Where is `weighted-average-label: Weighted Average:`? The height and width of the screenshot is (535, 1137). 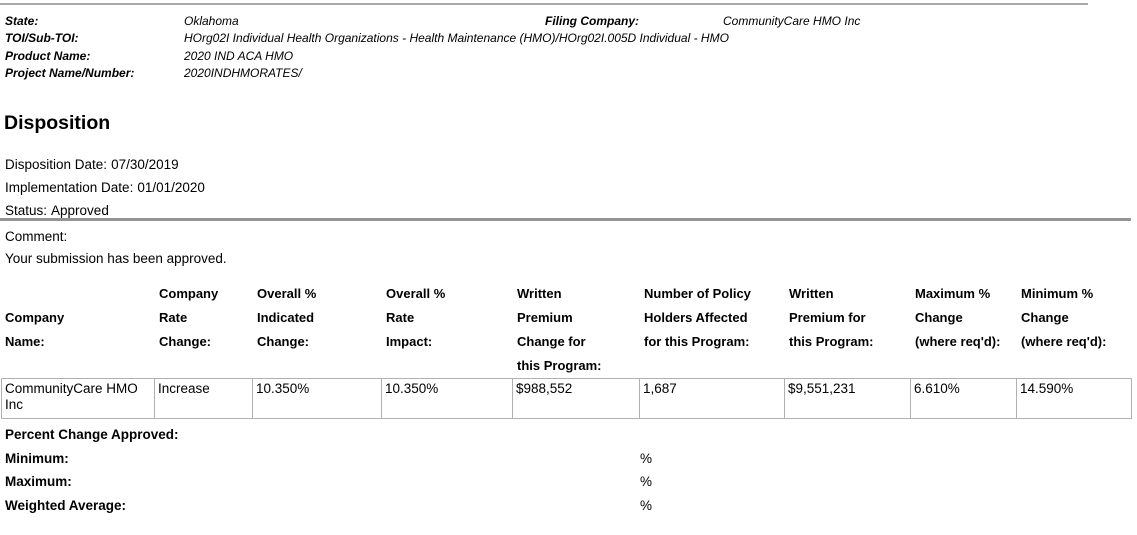
weighted-average-label: Weighted Average: is located at coordinates (66, 505).